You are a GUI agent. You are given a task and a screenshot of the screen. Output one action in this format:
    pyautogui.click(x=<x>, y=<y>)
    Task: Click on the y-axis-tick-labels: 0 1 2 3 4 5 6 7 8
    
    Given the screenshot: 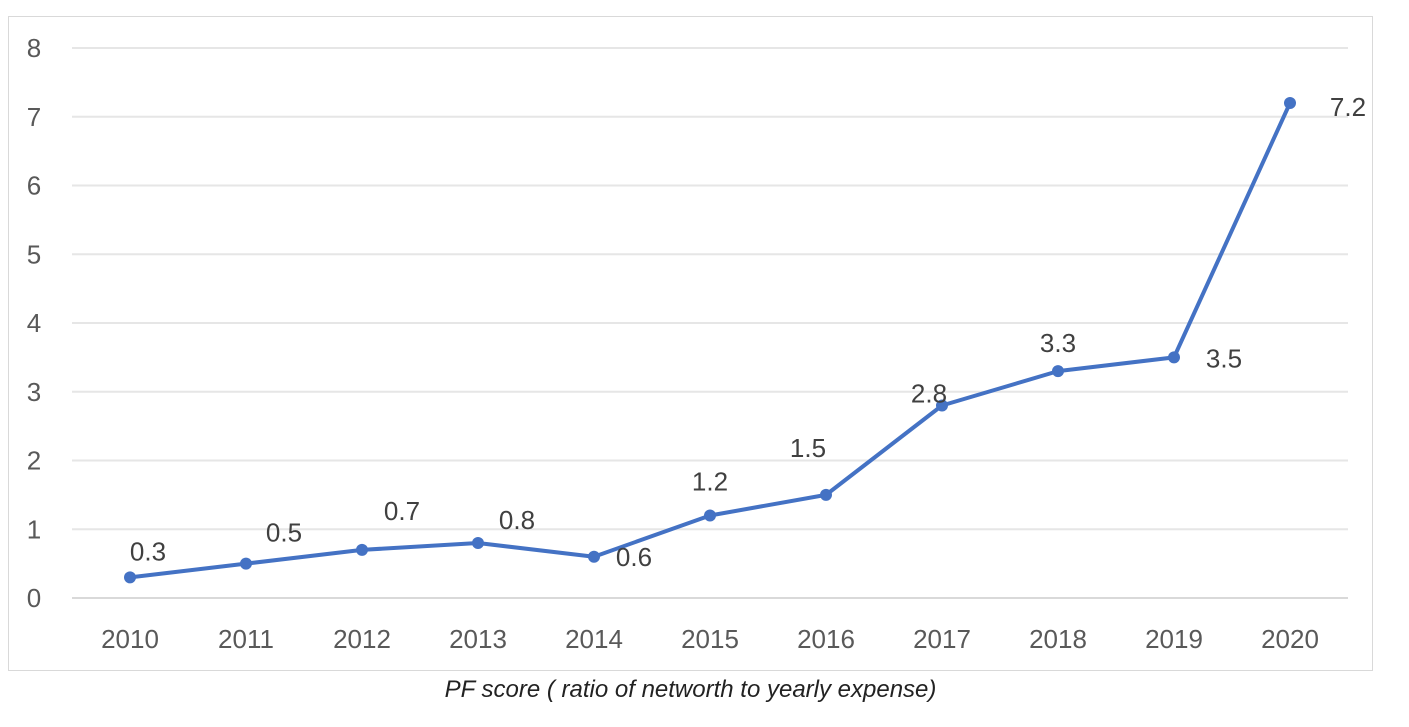 What is the action you would take?
    pyautogui.click(x=34, y=323)
    